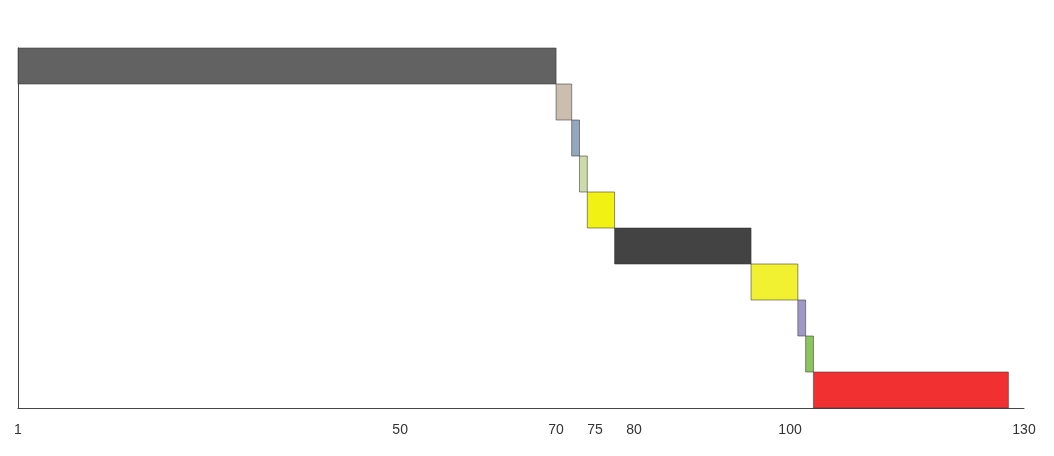  I want to click on x-tick-label: 70, so click(556, 429).